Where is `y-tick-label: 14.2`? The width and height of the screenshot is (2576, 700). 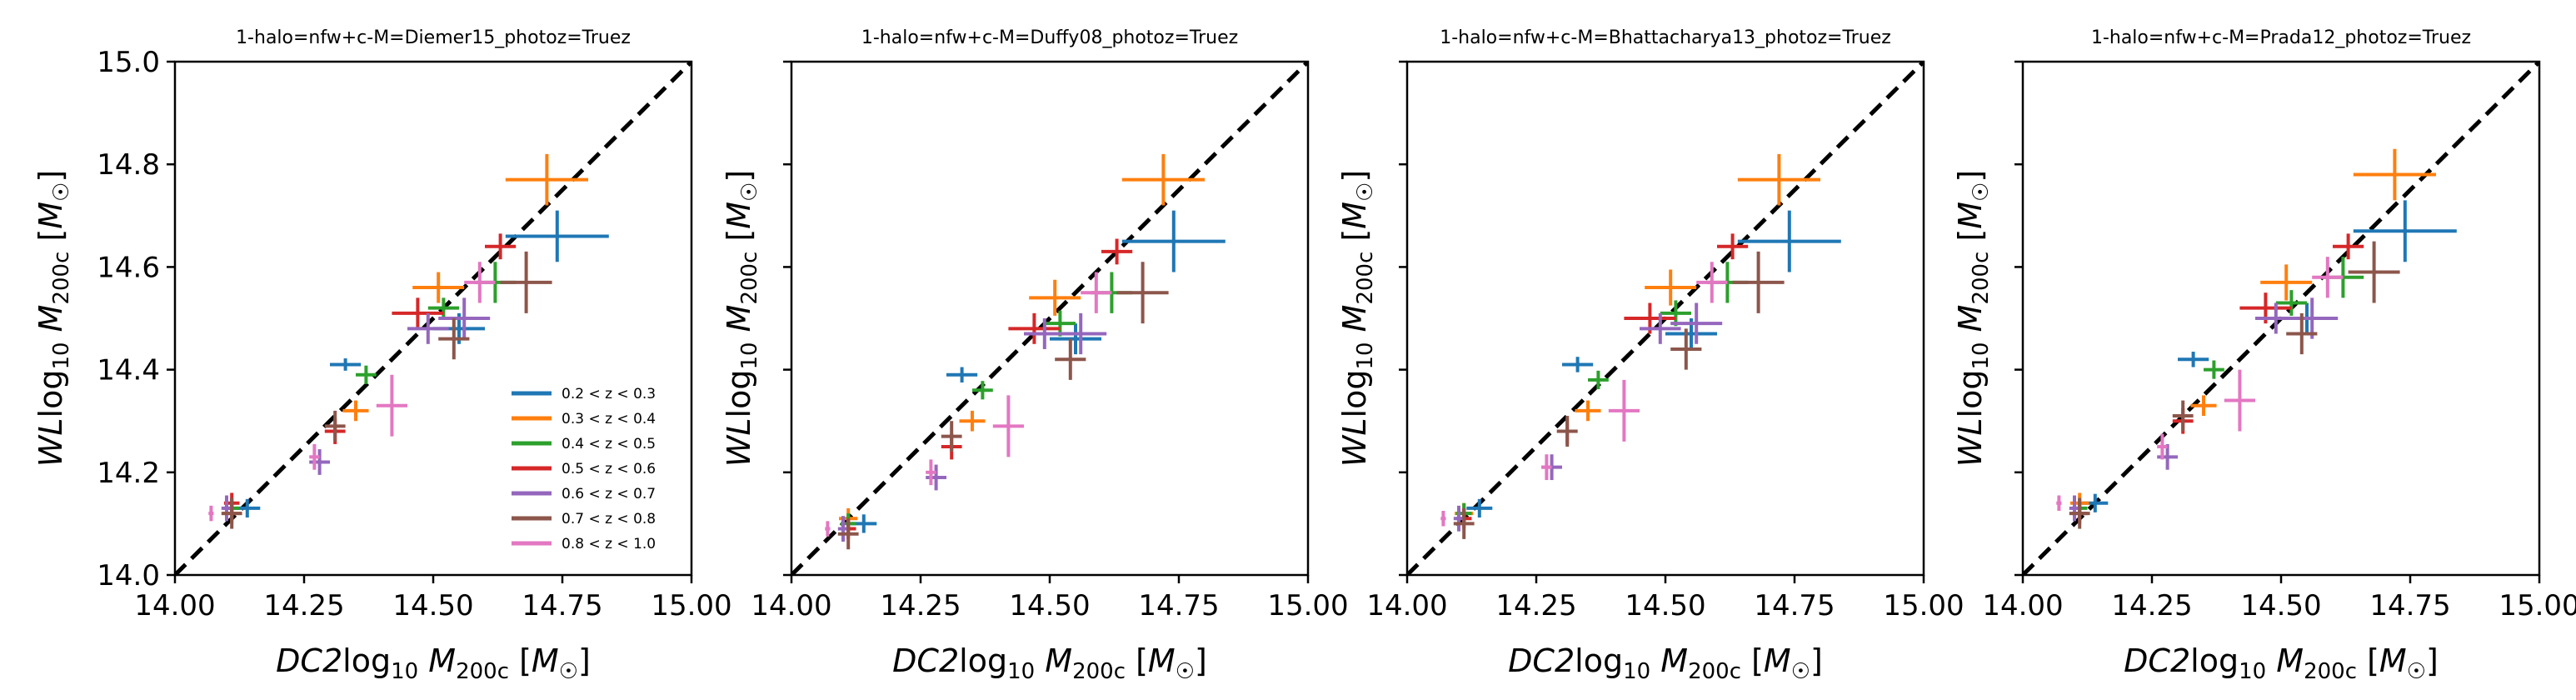
y-tick-label: 14.2 is located at coordinates (128, 473).